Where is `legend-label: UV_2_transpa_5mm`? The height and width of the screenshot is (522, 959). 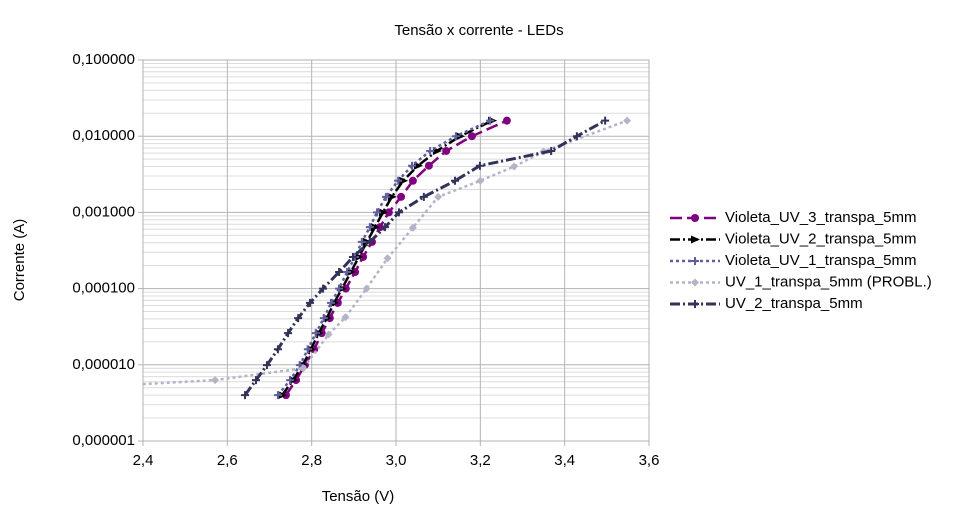
legend-label: UV_2_transpa_5mm is located at coordinates (794, 303).